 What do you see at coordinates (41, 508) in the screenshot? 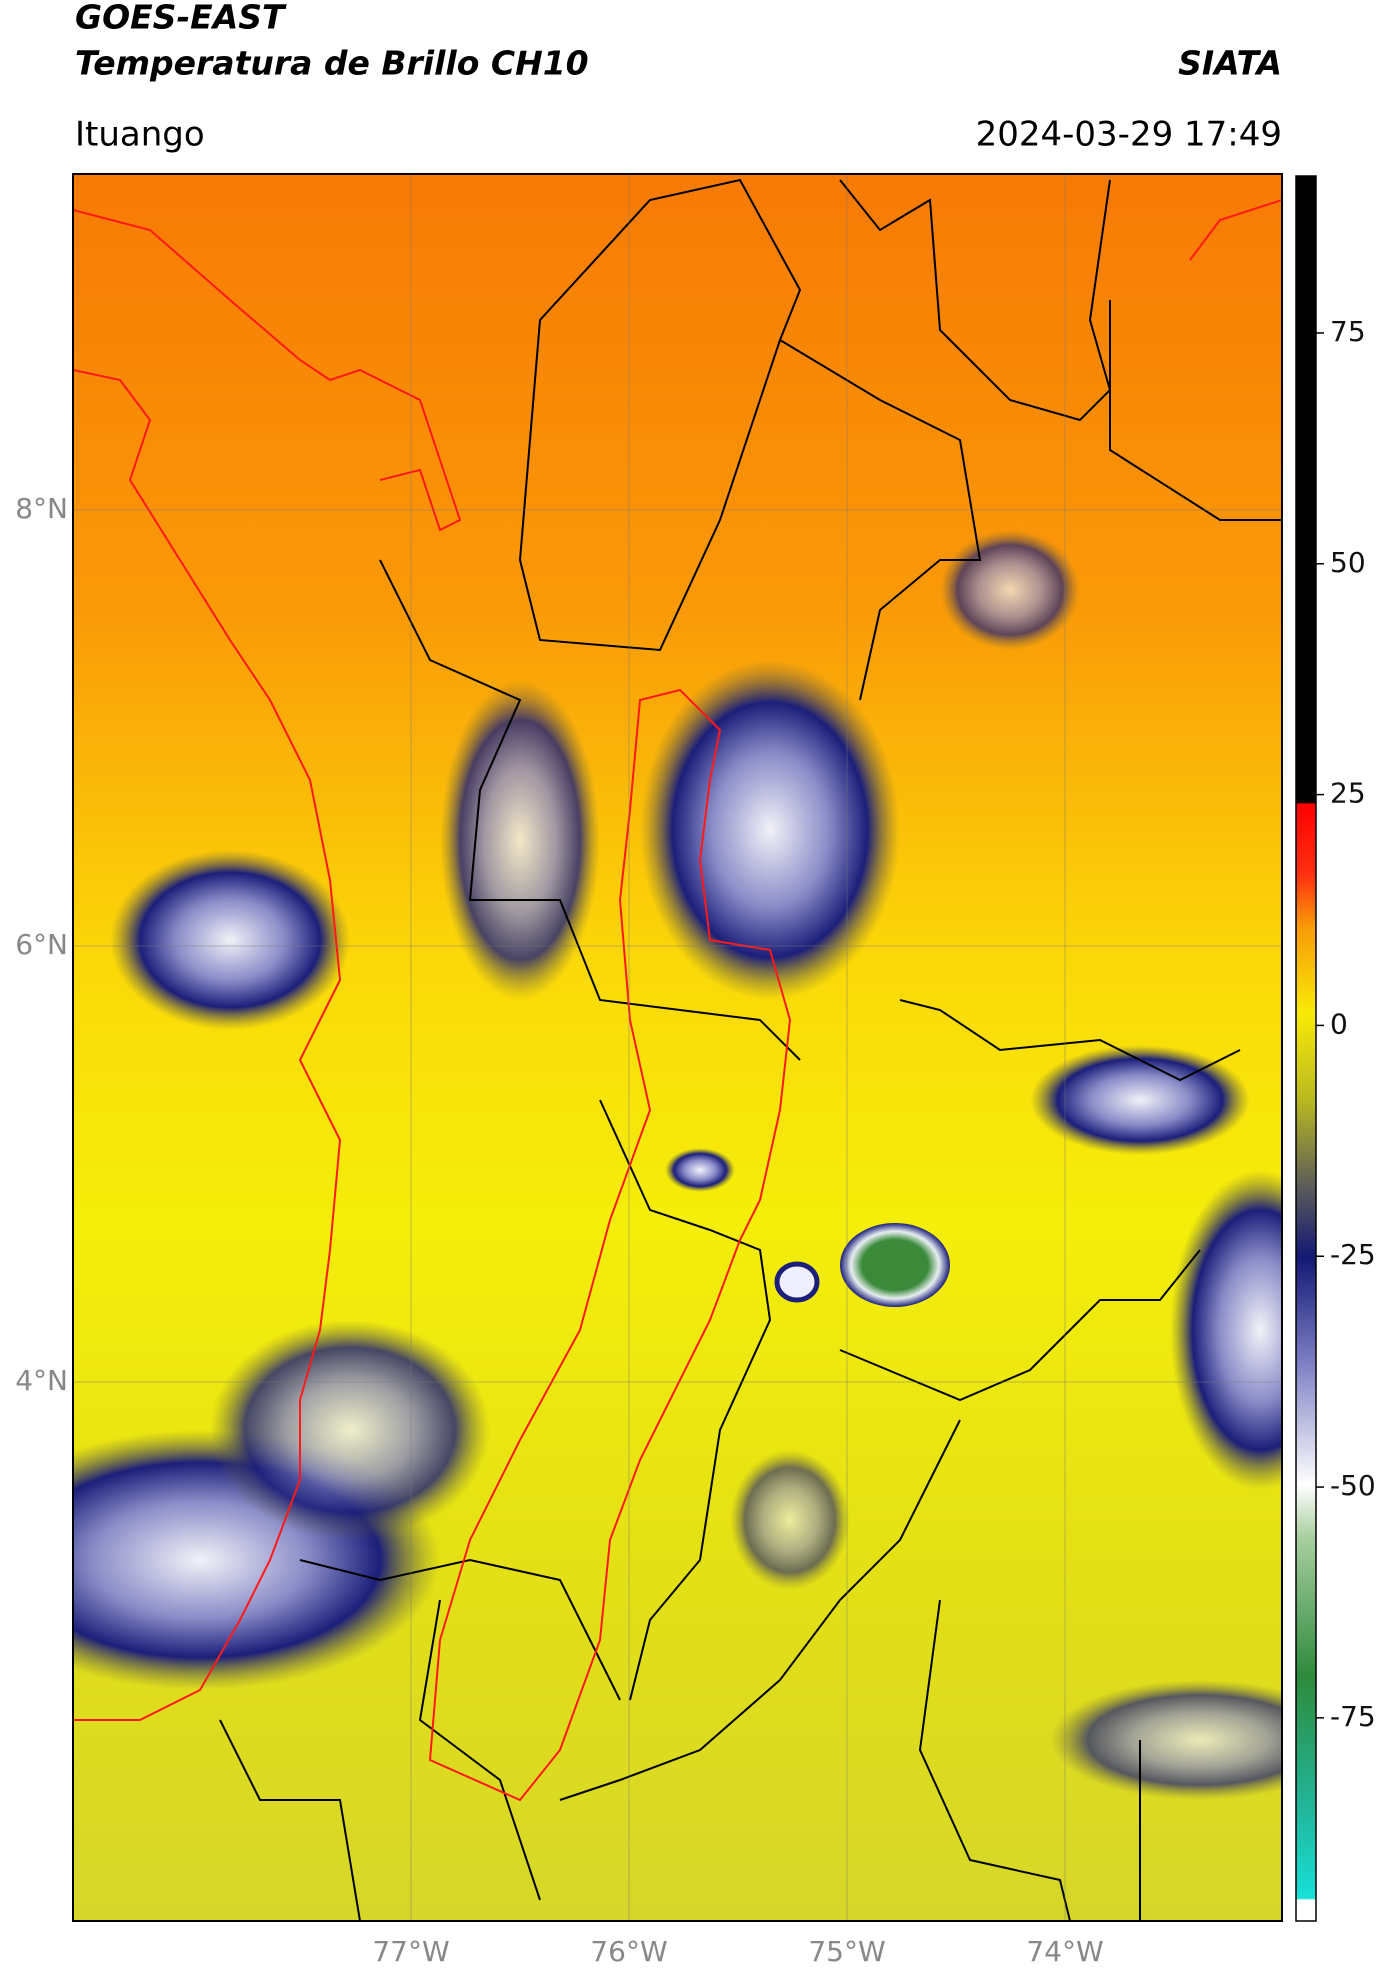
I see `lat-label: 8°N` at bounding box center [41, 508].